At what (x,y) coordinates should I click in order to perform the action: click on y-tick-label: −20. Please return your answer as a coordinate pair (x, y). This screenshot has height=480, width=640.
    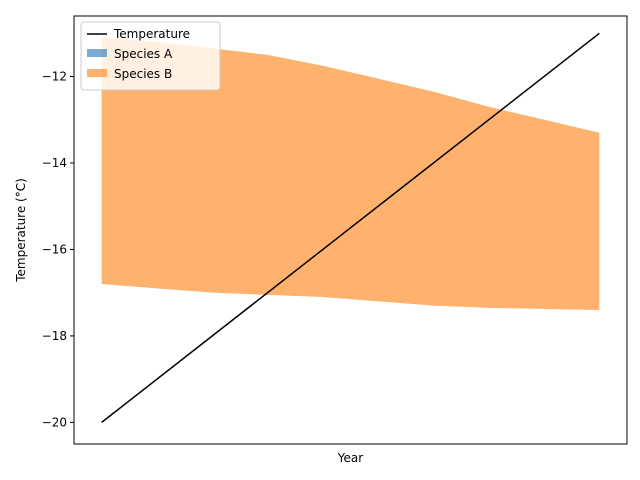
    Looking at the image, I should click on (54, 422).